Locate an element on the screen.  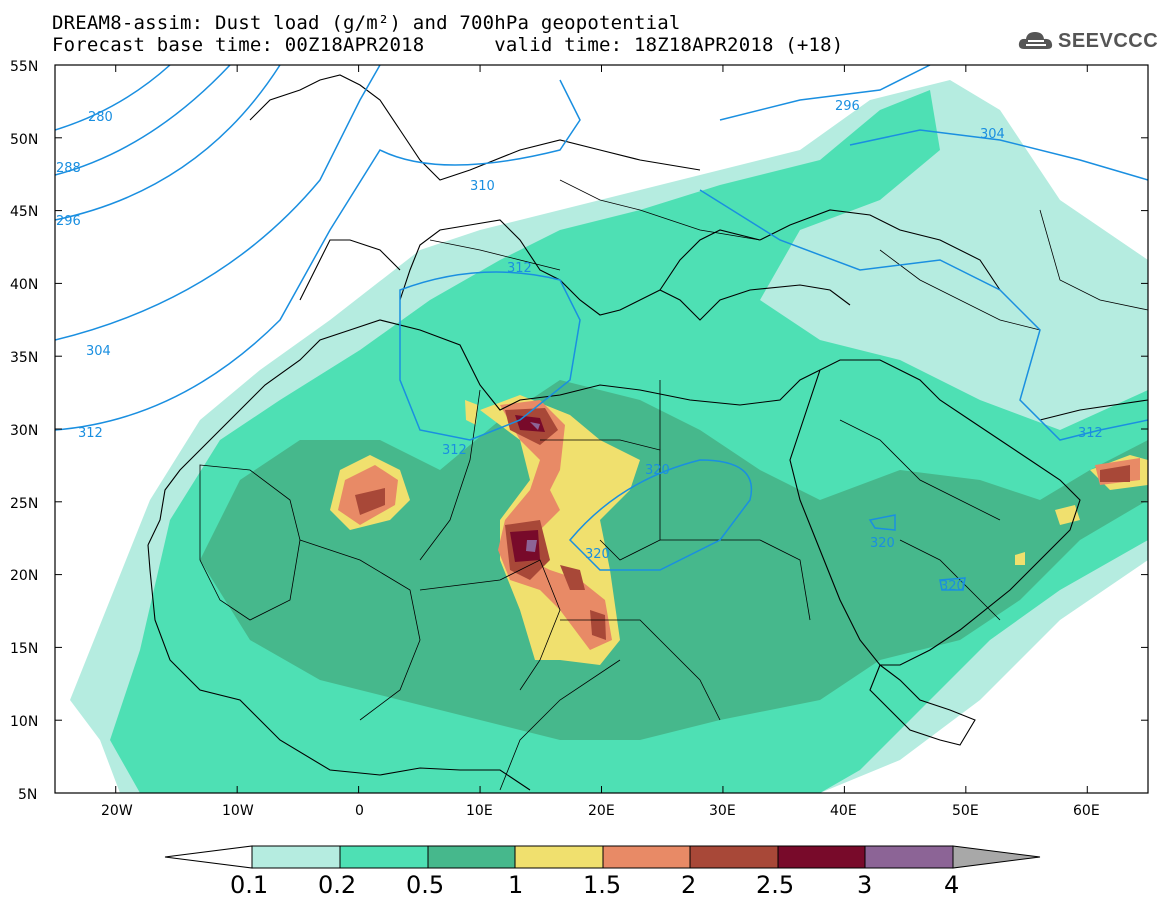
lat-label: 50N is located at coordinates (24, 140).